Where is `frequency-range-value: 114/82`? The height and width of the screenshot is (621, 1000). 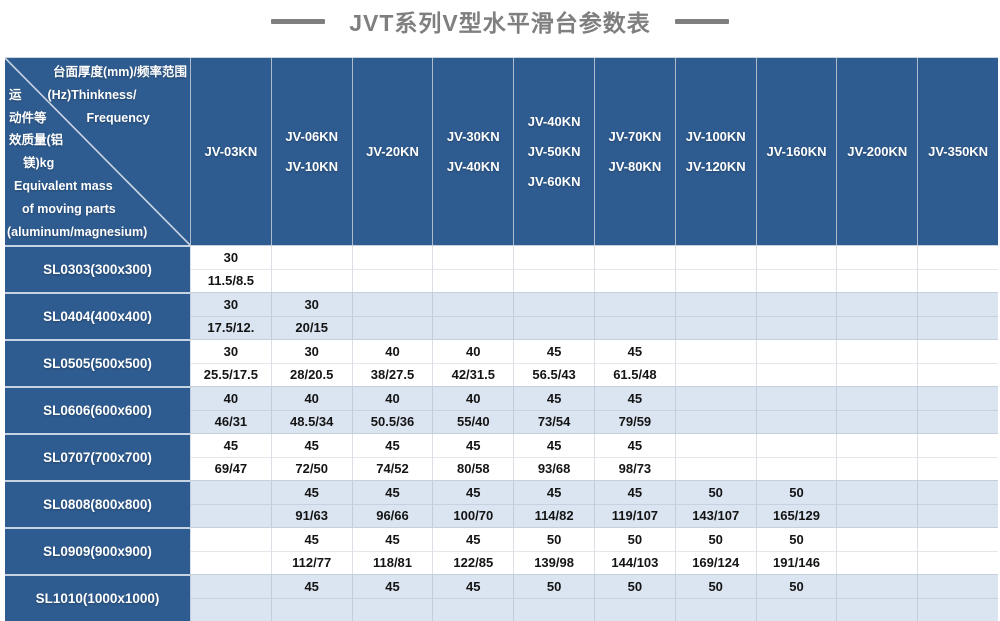
frequency-range-value: 114/82 is located at coordinates (554, 516).